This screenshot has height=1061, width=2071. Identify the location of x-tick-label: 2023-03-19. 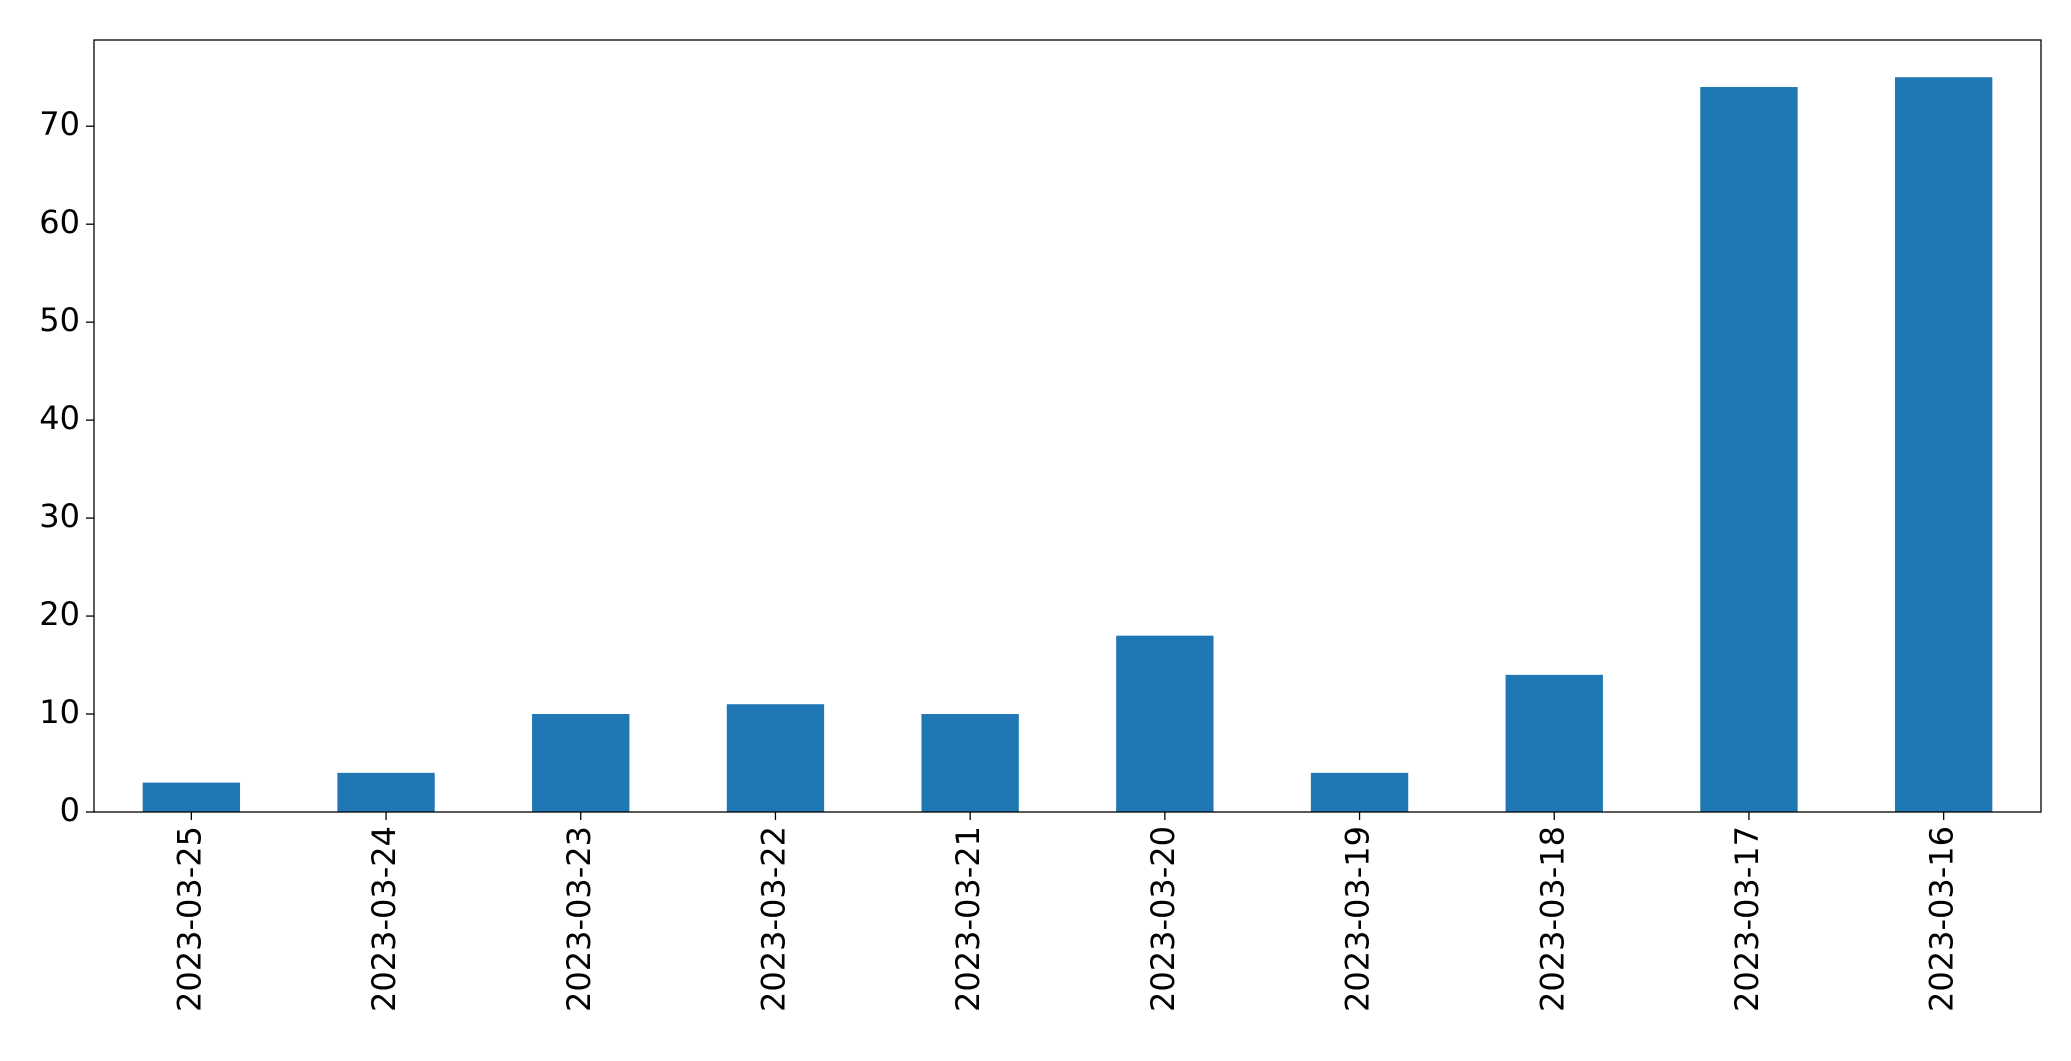
(1358, 919).